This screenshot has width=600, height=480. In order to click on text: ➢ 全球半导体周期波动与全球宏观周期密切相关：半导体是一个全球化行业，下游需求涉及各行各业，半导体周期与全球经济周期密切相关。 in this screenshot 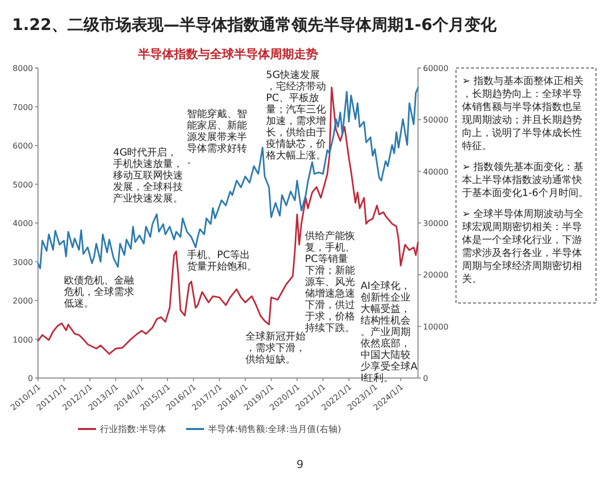, I will do `click(523, 246)`.